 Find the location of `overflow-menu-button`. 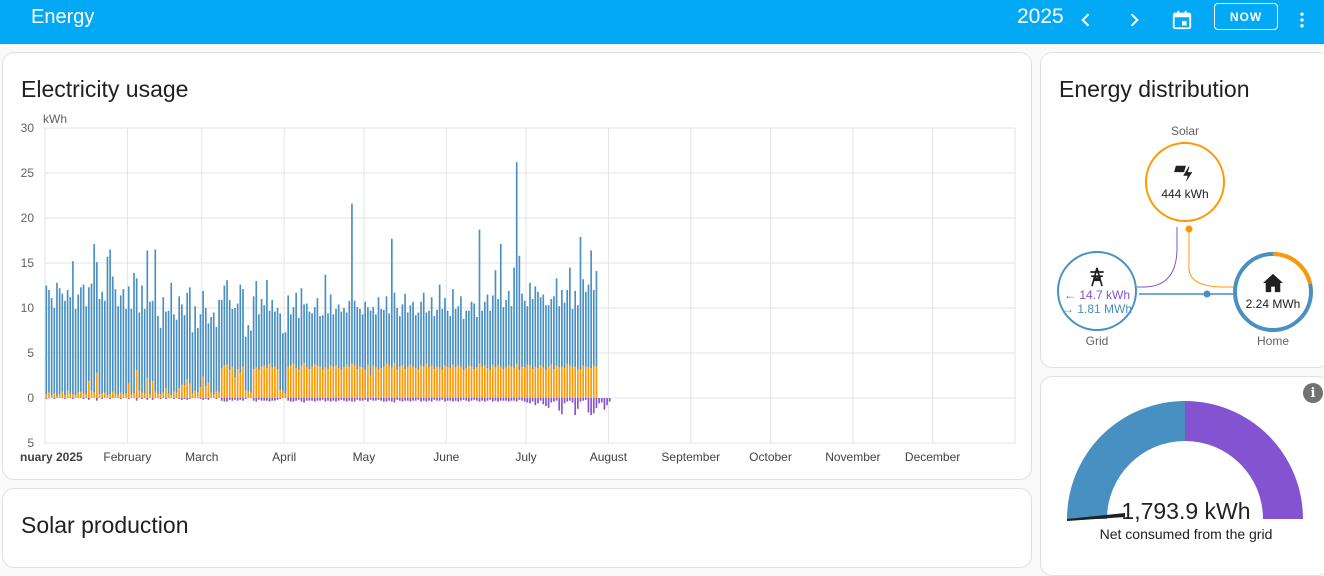

overflow-menu-button is located at coordinates (1302, 20).